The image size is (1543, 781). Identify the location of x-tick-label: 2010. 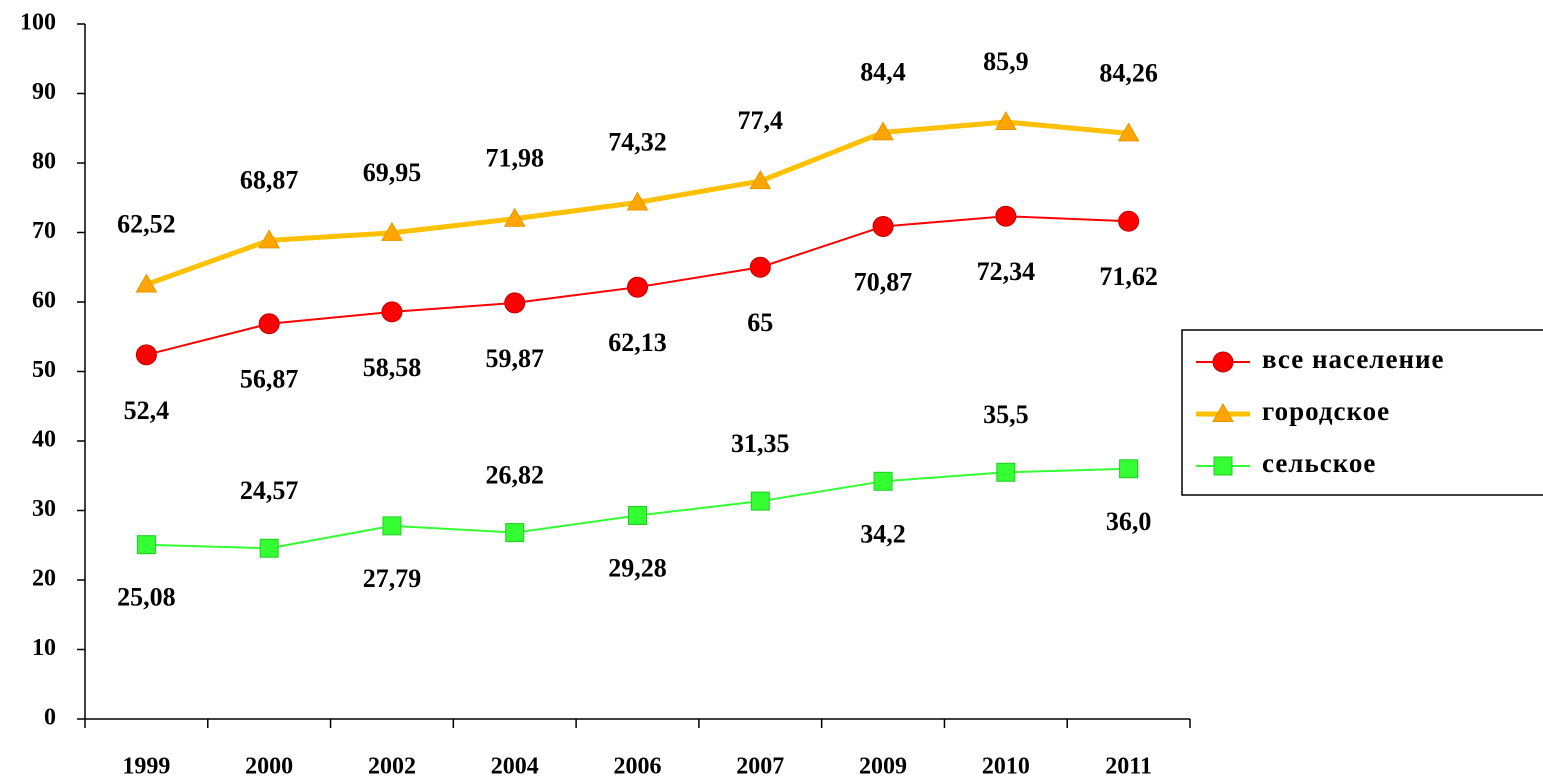
(1006, 767).